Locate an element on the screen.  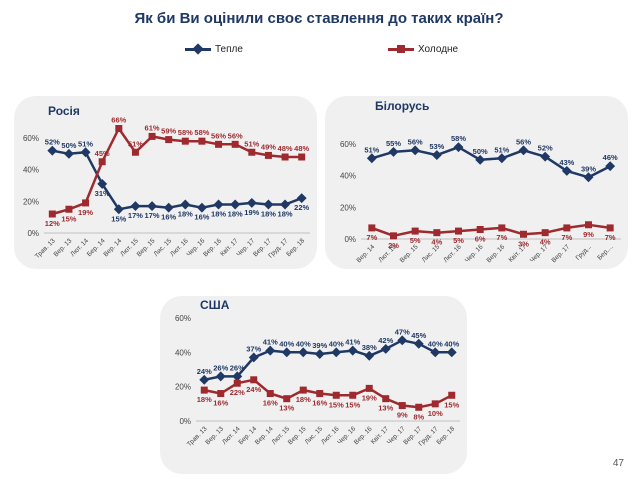
data-label-cold: 5% is located at coordinates (458, 240).